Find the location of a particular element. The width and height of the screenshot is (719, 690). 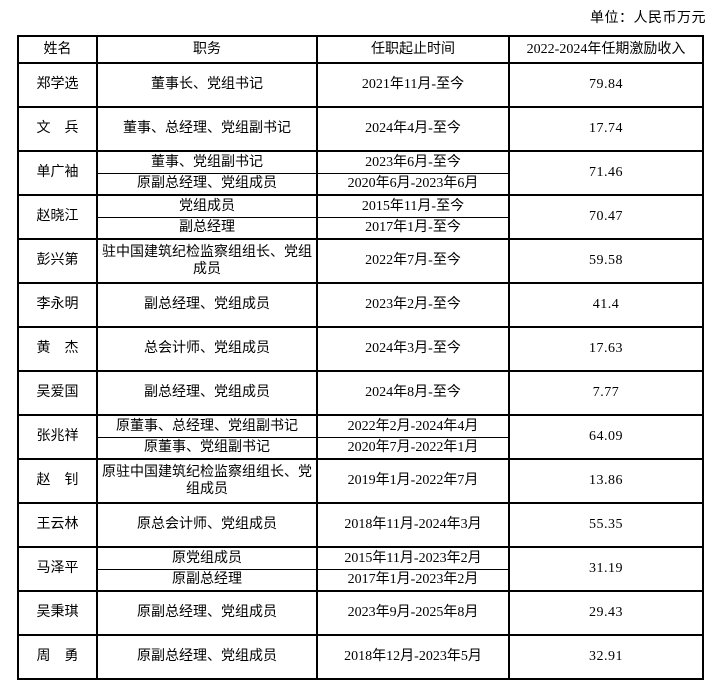

income-cell: 79.84 is located at coordinates (606, 85).